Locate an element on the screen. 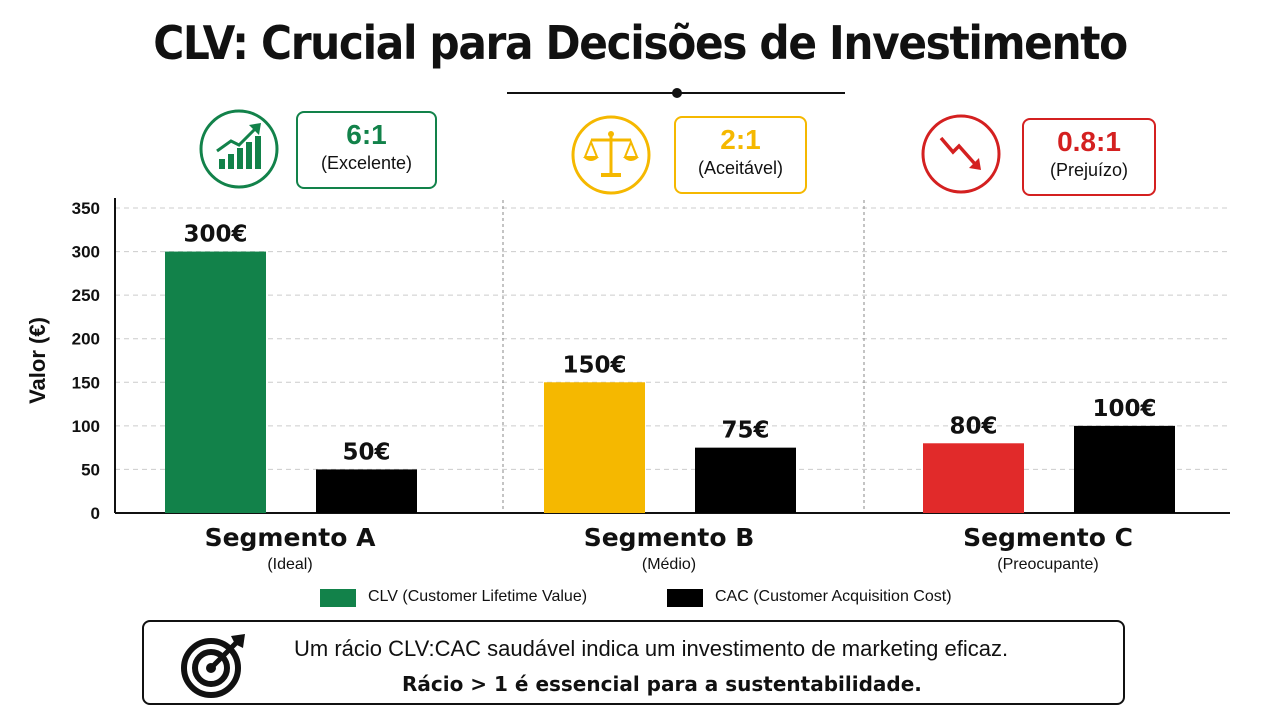 The height and width of the screenshot is (720, 1280). ratio-value-a: 6:1 is located at coordinates (366, 134).